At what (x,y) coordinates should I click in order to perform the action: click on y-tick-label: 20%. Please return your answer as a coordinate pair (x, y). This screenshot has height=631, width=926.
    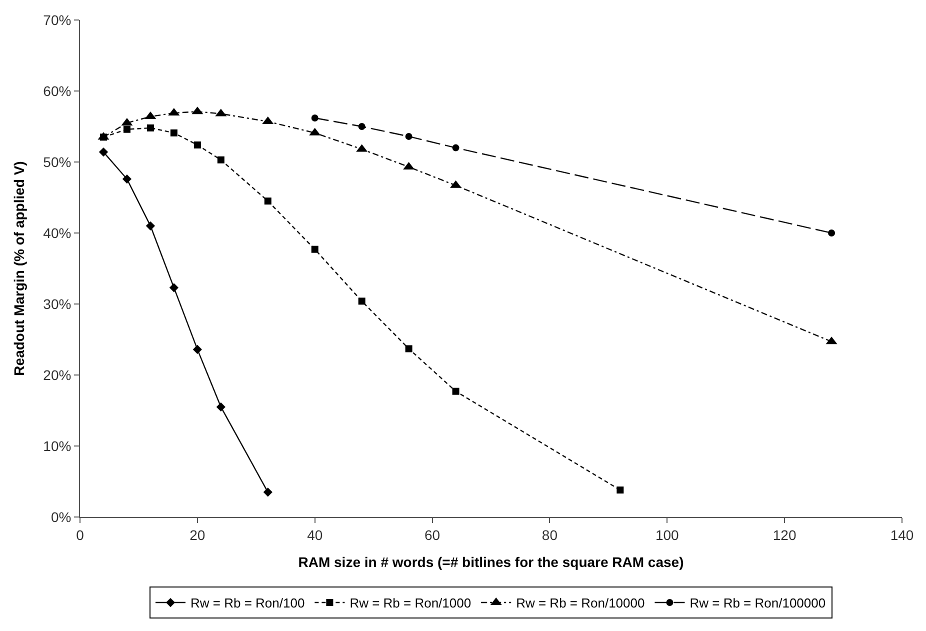
    Looking at the image, I should click on (57, 374).